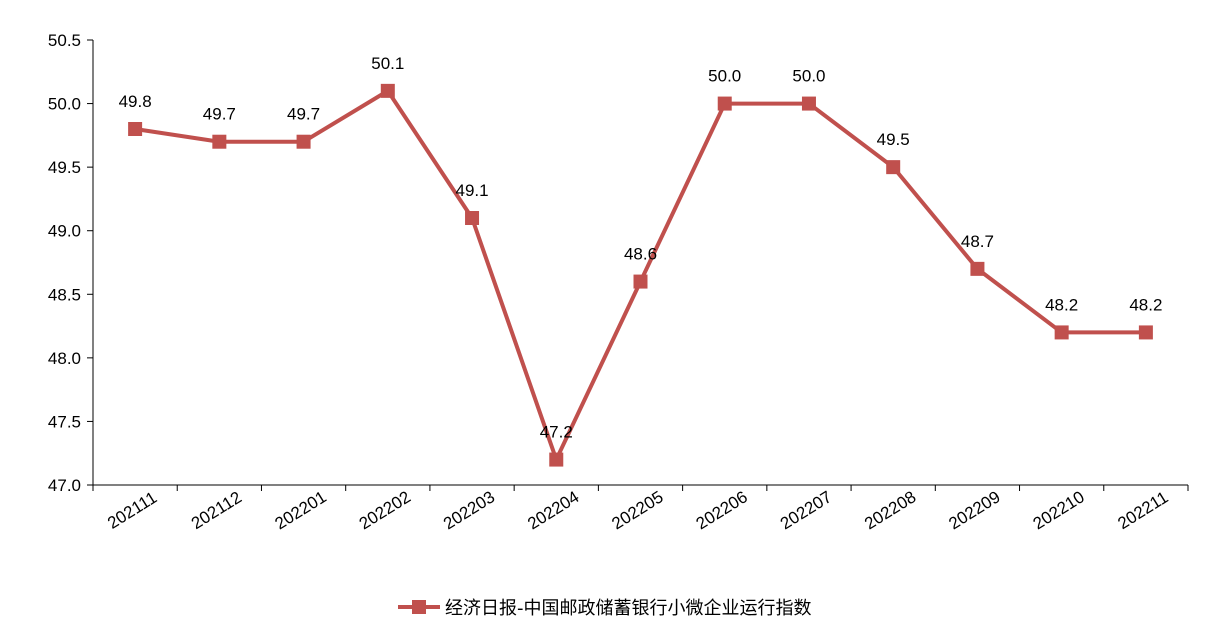 The height and width of the screenshot is (644, 1223). Describe the element at coordinates (387, 63) in the screenshot. I see `data-label: 50.1` at that location.